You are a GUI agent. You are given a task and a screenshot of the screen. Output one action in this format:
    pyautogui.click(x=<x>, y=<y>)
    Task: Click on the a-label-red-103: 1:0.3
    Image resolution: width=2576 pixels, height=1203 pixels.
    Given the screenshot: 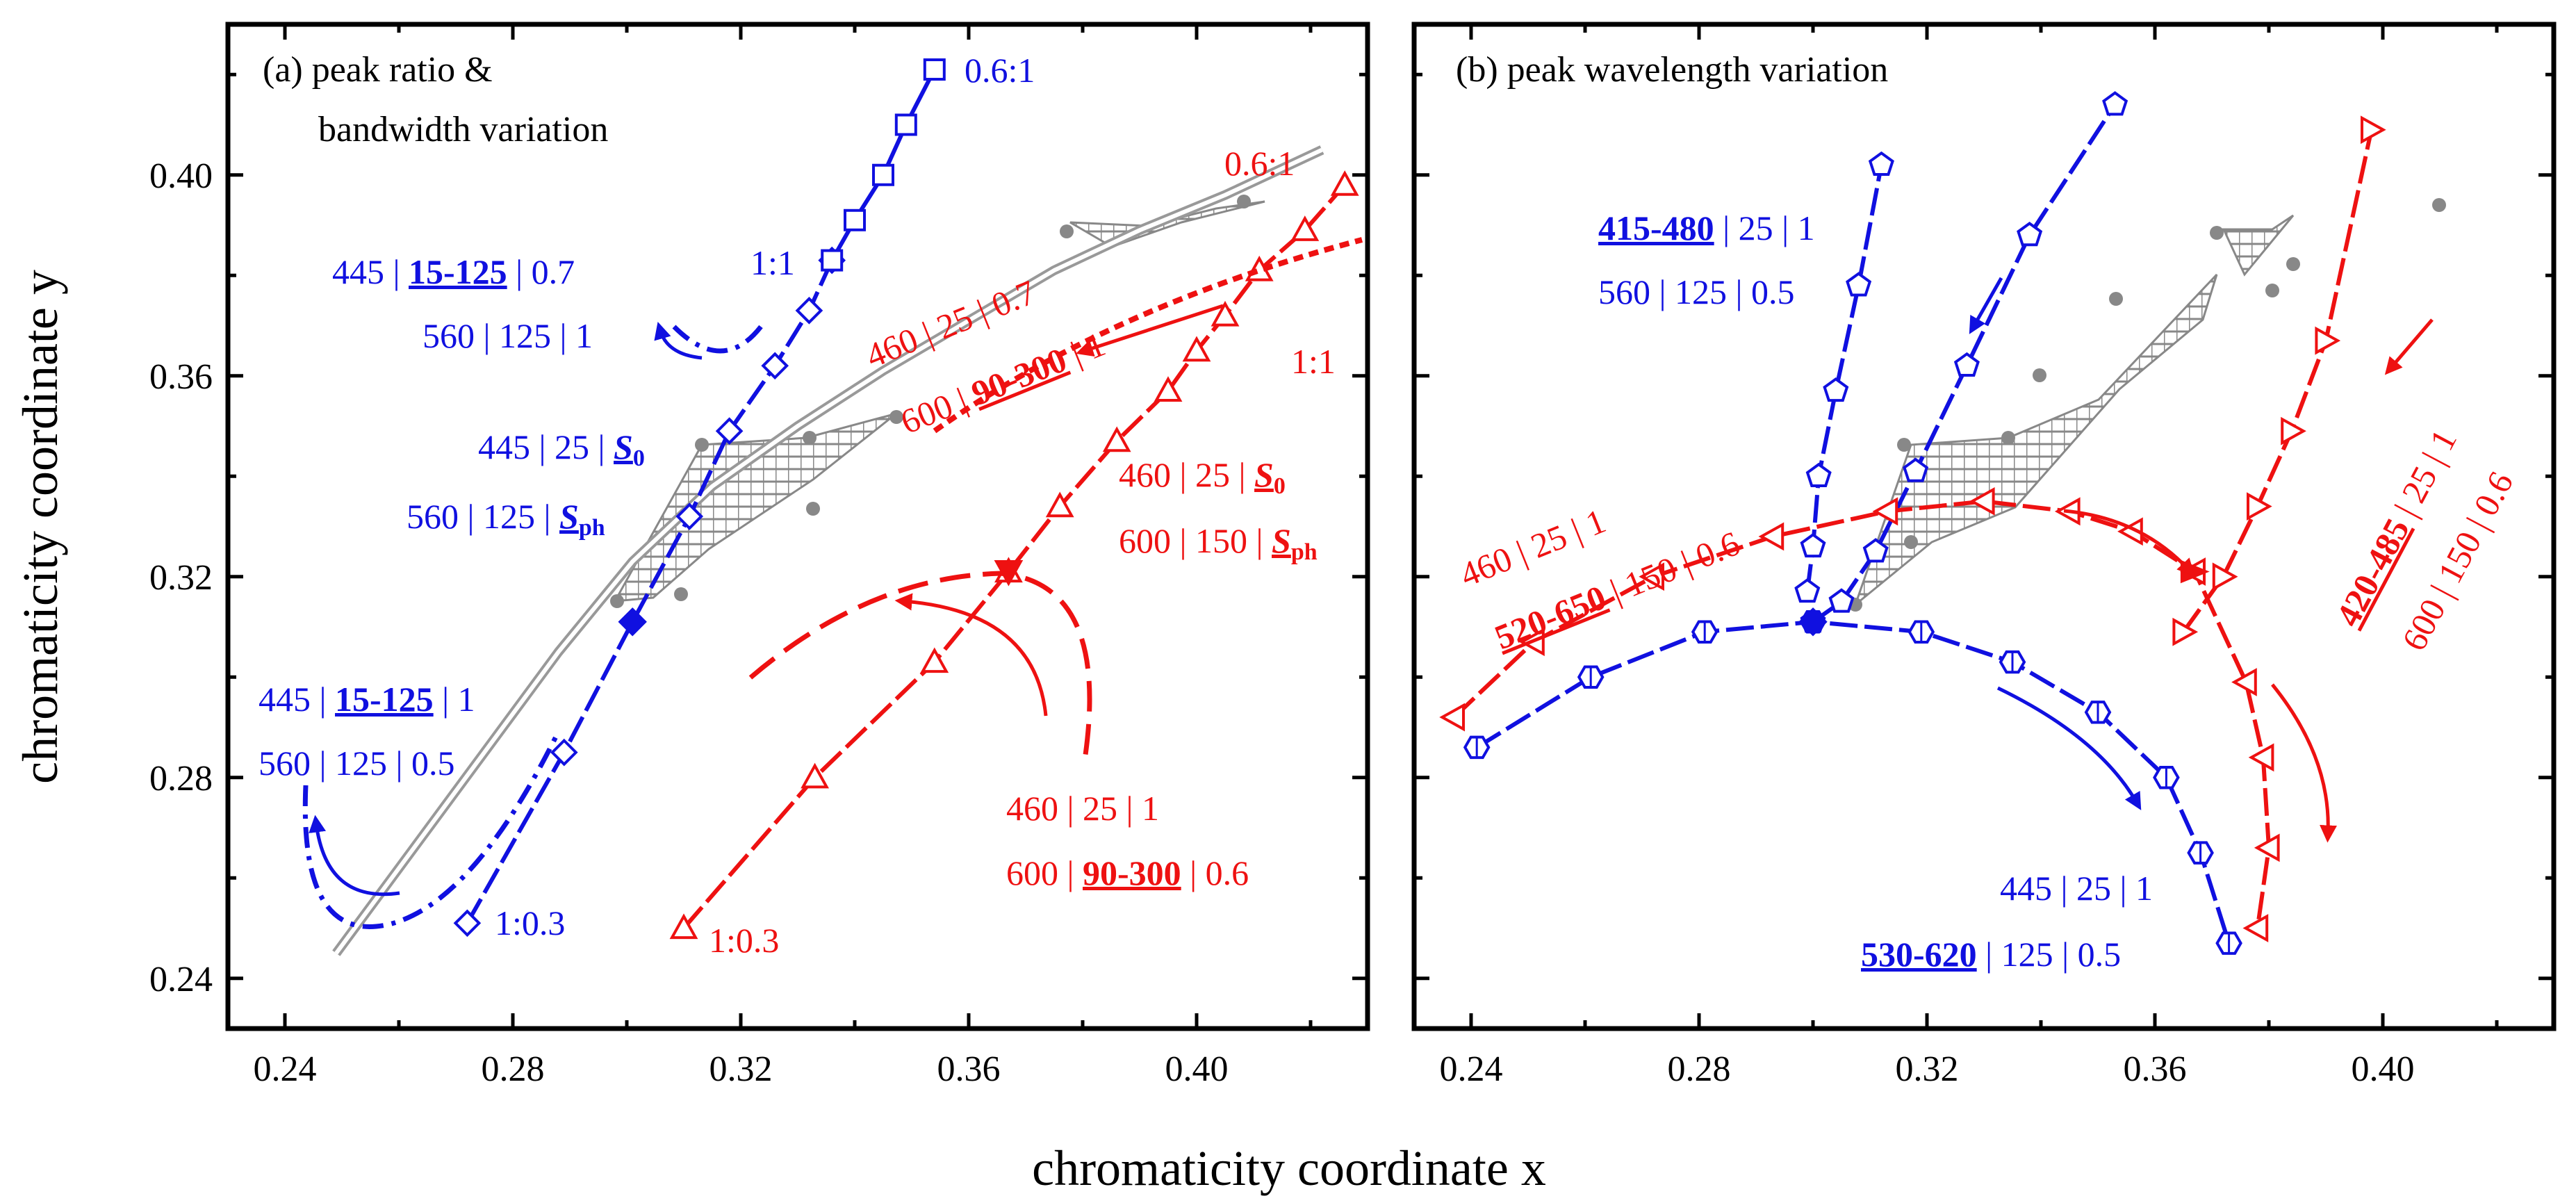 What is the action you would take?
    pyautogui.click(x=744, y=940)
    